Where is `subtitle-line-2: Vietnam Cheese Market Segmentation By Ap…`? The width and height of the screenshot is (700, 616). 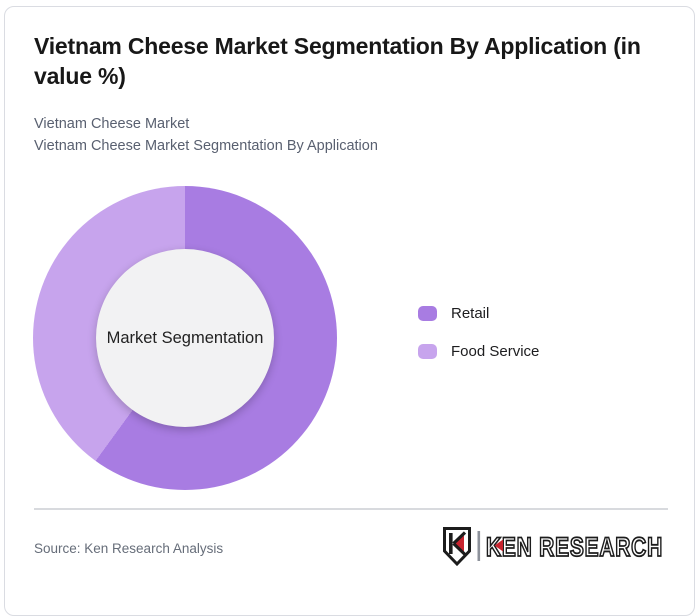 subtitle-line-2: Vietnam Cheese Market Segmentation By Ap… is located at coordinates (206, 146).